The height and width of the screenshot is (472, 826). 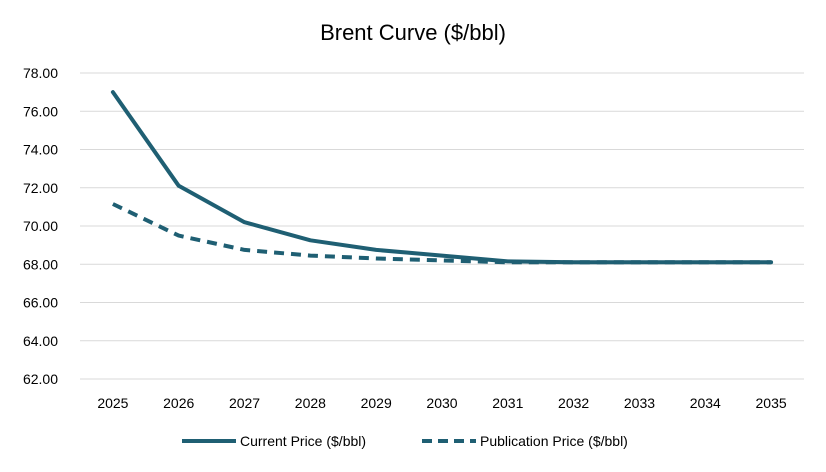 What do you see at coordinates (554, 441) in the screenshot?
I see `legend-label-publication-price: Publication Price ($/bbl)` at bounding box center [554, 441].